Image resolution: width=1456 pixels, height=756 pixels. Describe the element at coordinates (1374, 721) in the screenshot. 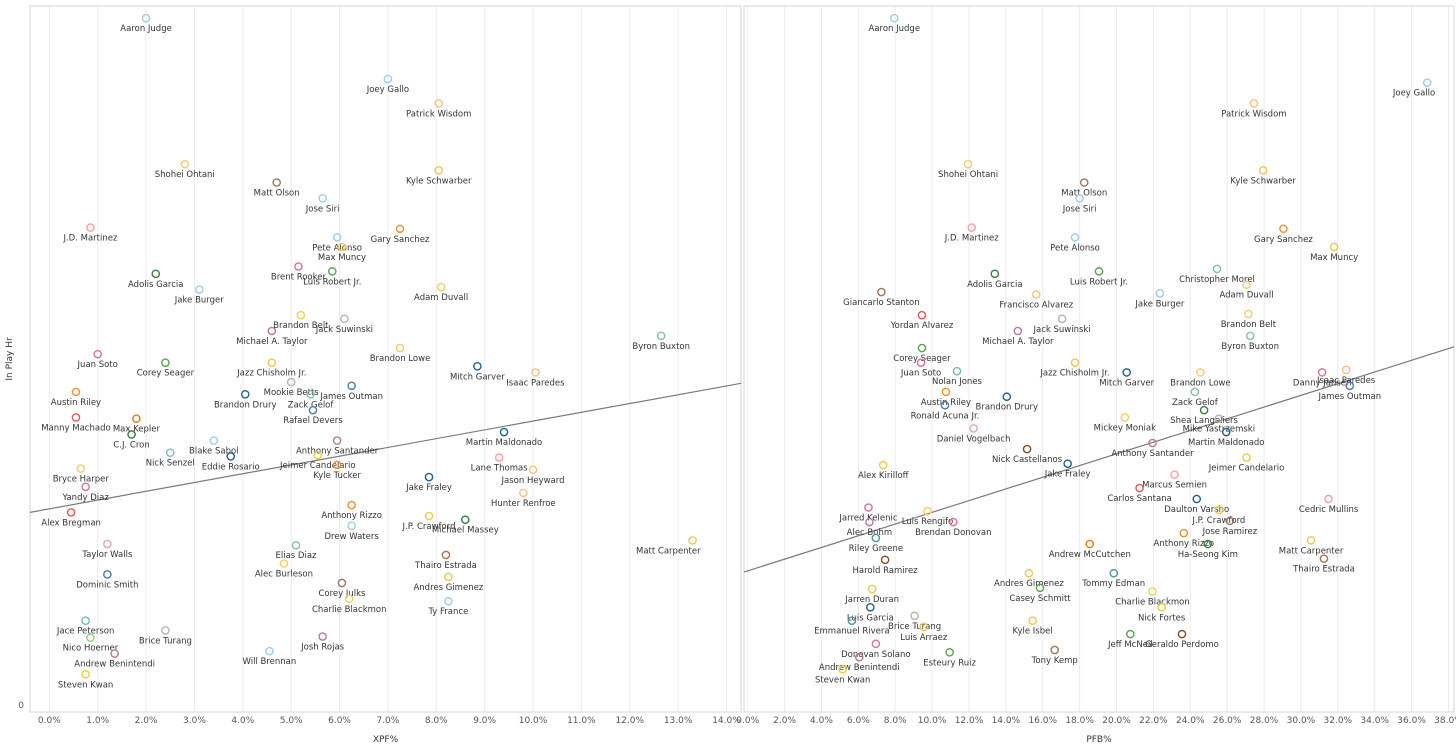

I see `x-tick-label: 34.0%` at that location.